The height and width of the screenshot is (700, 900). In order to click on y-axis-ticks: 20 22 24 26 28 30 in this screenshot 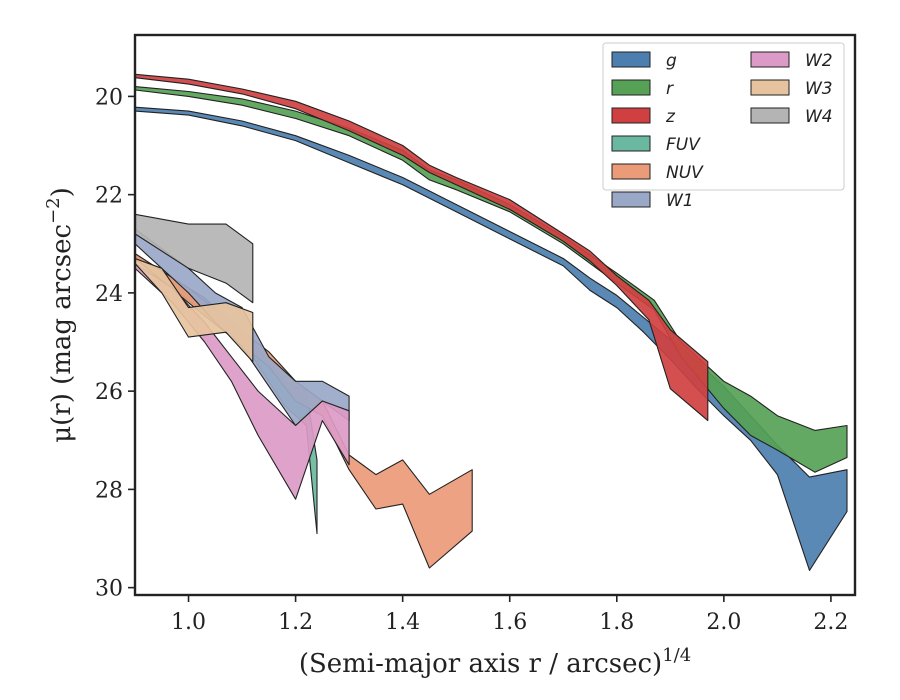, I will do `click(115, 343)`.